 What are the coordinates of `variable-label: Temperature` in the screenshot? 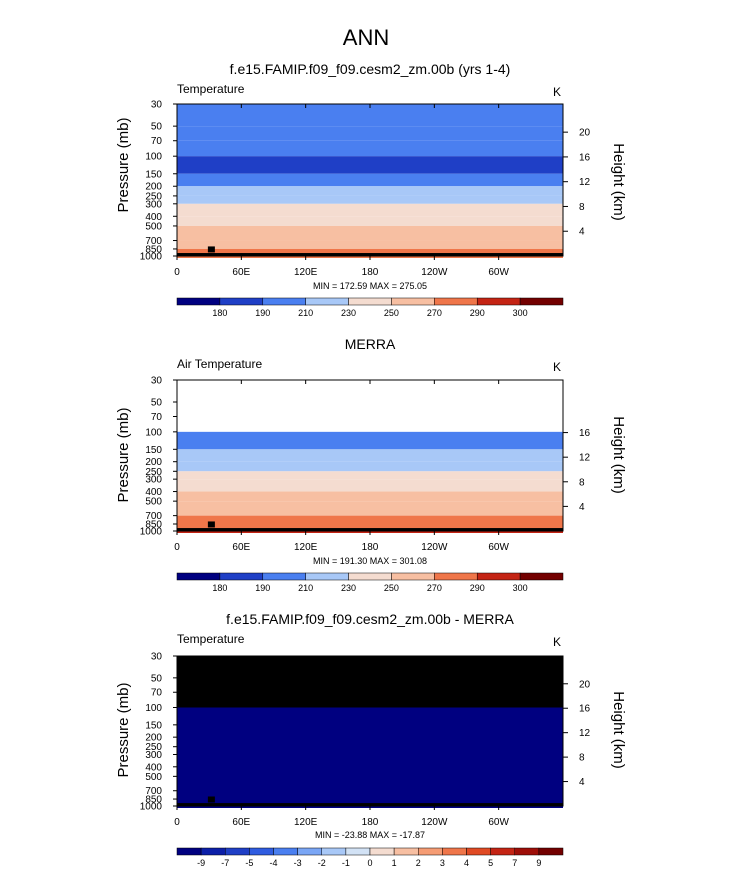 It's located at (211, 89).